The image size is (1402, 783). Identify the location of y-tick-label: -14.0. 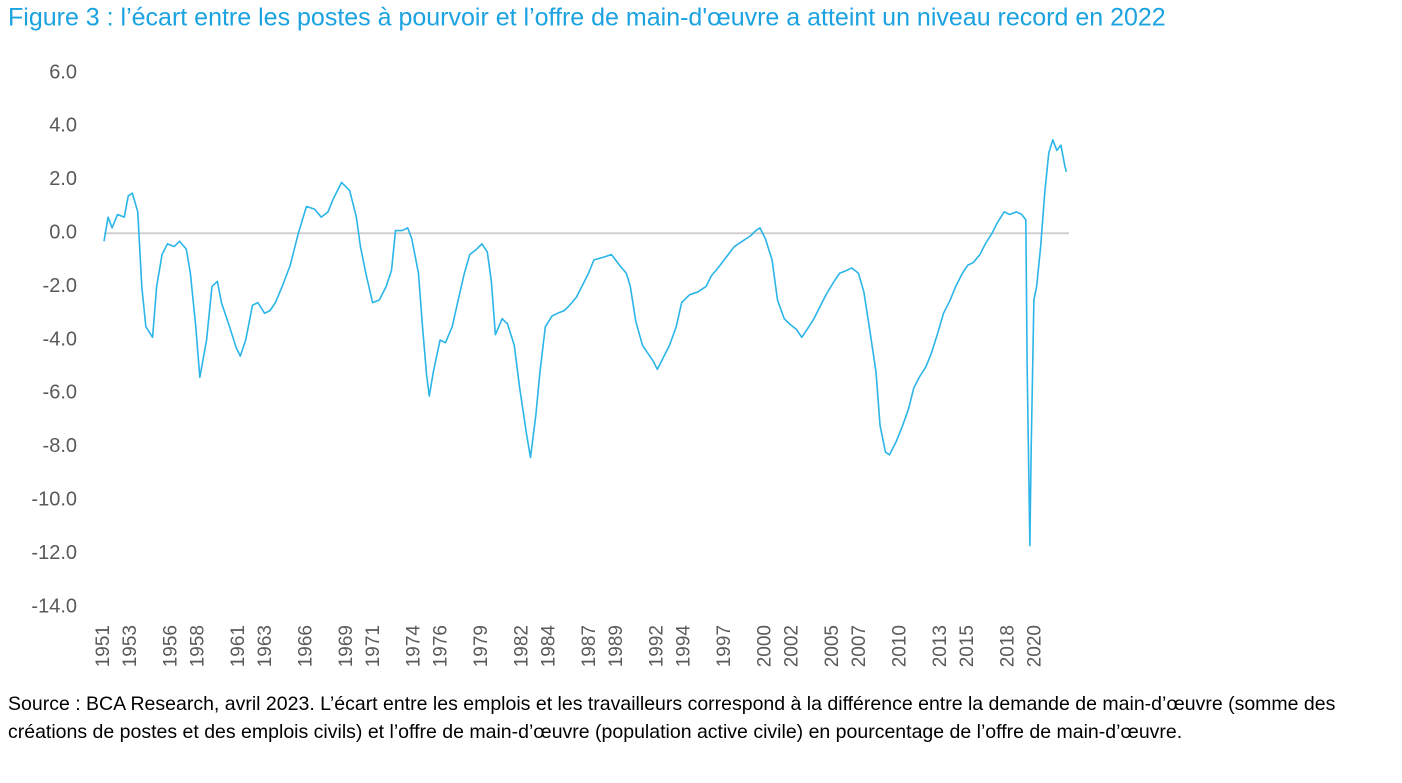
(54, 606).